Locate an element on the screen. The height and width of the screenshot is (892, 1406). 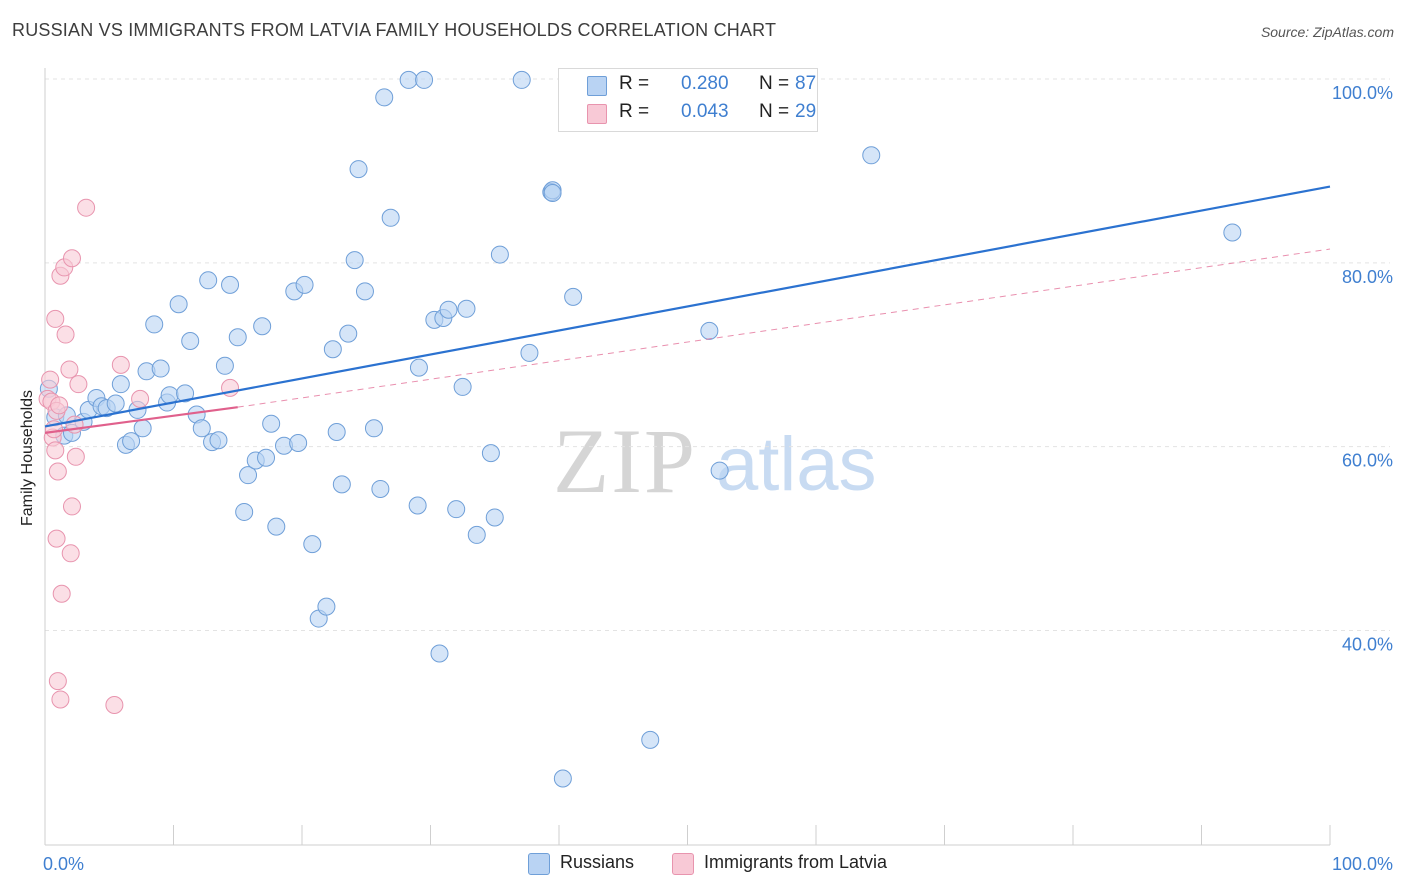
legend-label-russians: Russians is located at coordinates (597, 862).